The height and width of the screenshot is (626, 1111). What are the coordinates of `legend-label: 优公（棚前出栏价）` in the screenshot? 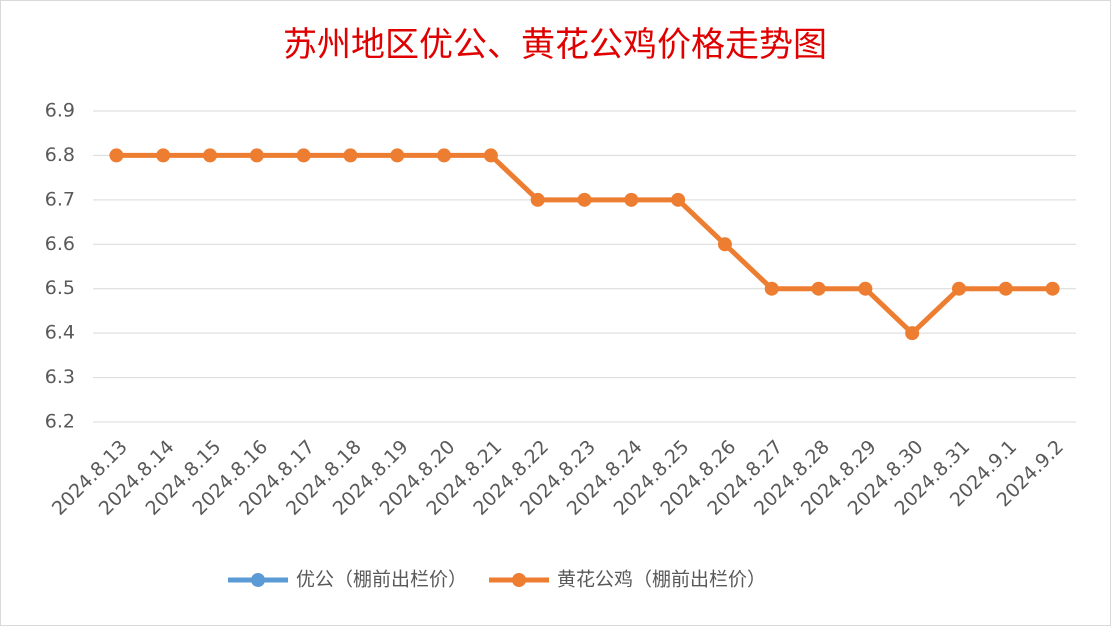 It's located at (381, 580).